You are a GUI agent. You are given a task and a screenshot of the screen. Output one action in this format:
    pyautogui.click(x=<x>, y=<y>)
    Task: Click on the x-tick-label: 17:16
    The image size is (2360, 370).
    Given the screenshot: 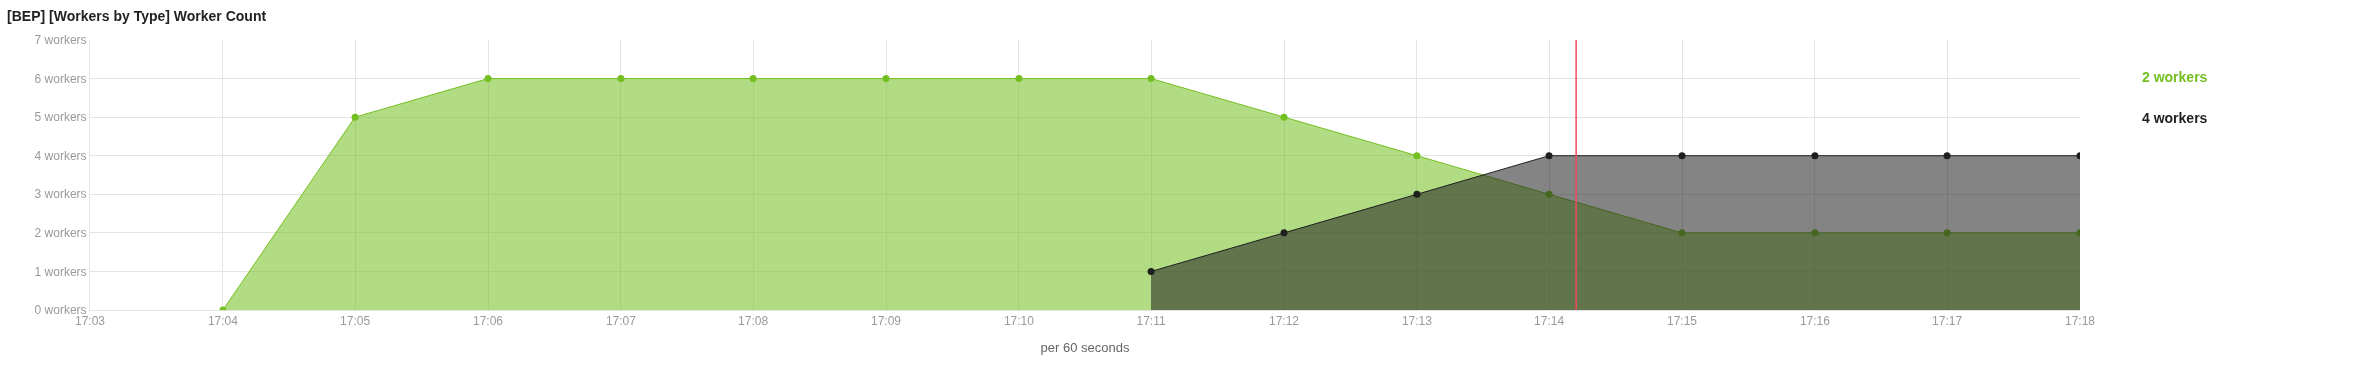 What is the action you would take?
    pyautogui.click(x=1815, y=321)
    